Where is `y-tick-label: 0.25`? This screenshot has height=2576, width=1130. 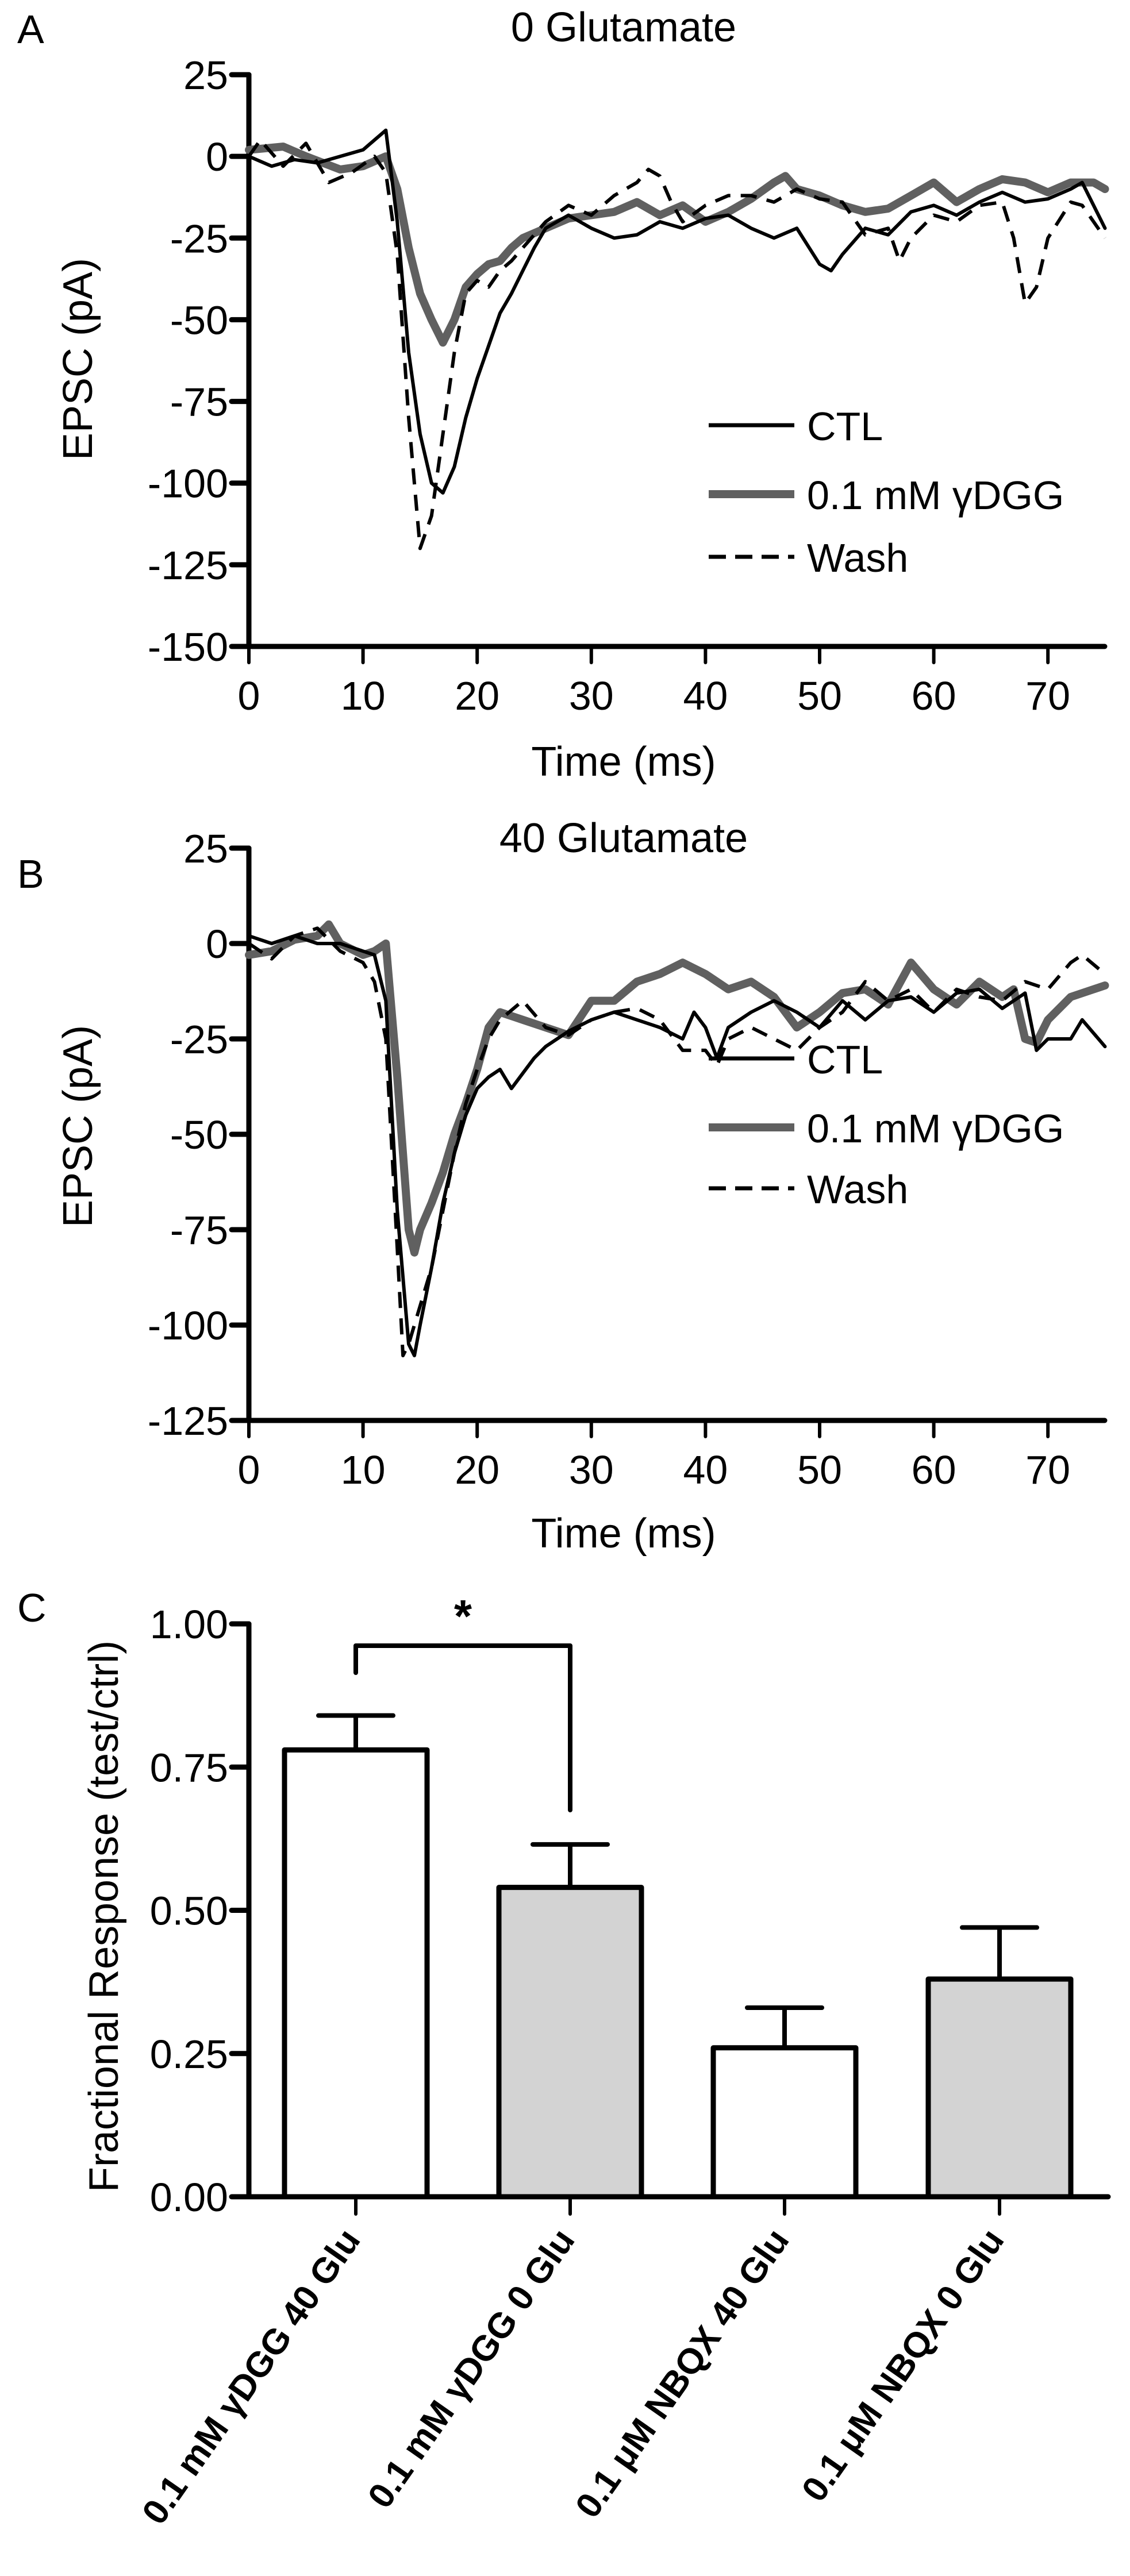 y-tick-label: 0.25 is located at coordinates (189, 2054).